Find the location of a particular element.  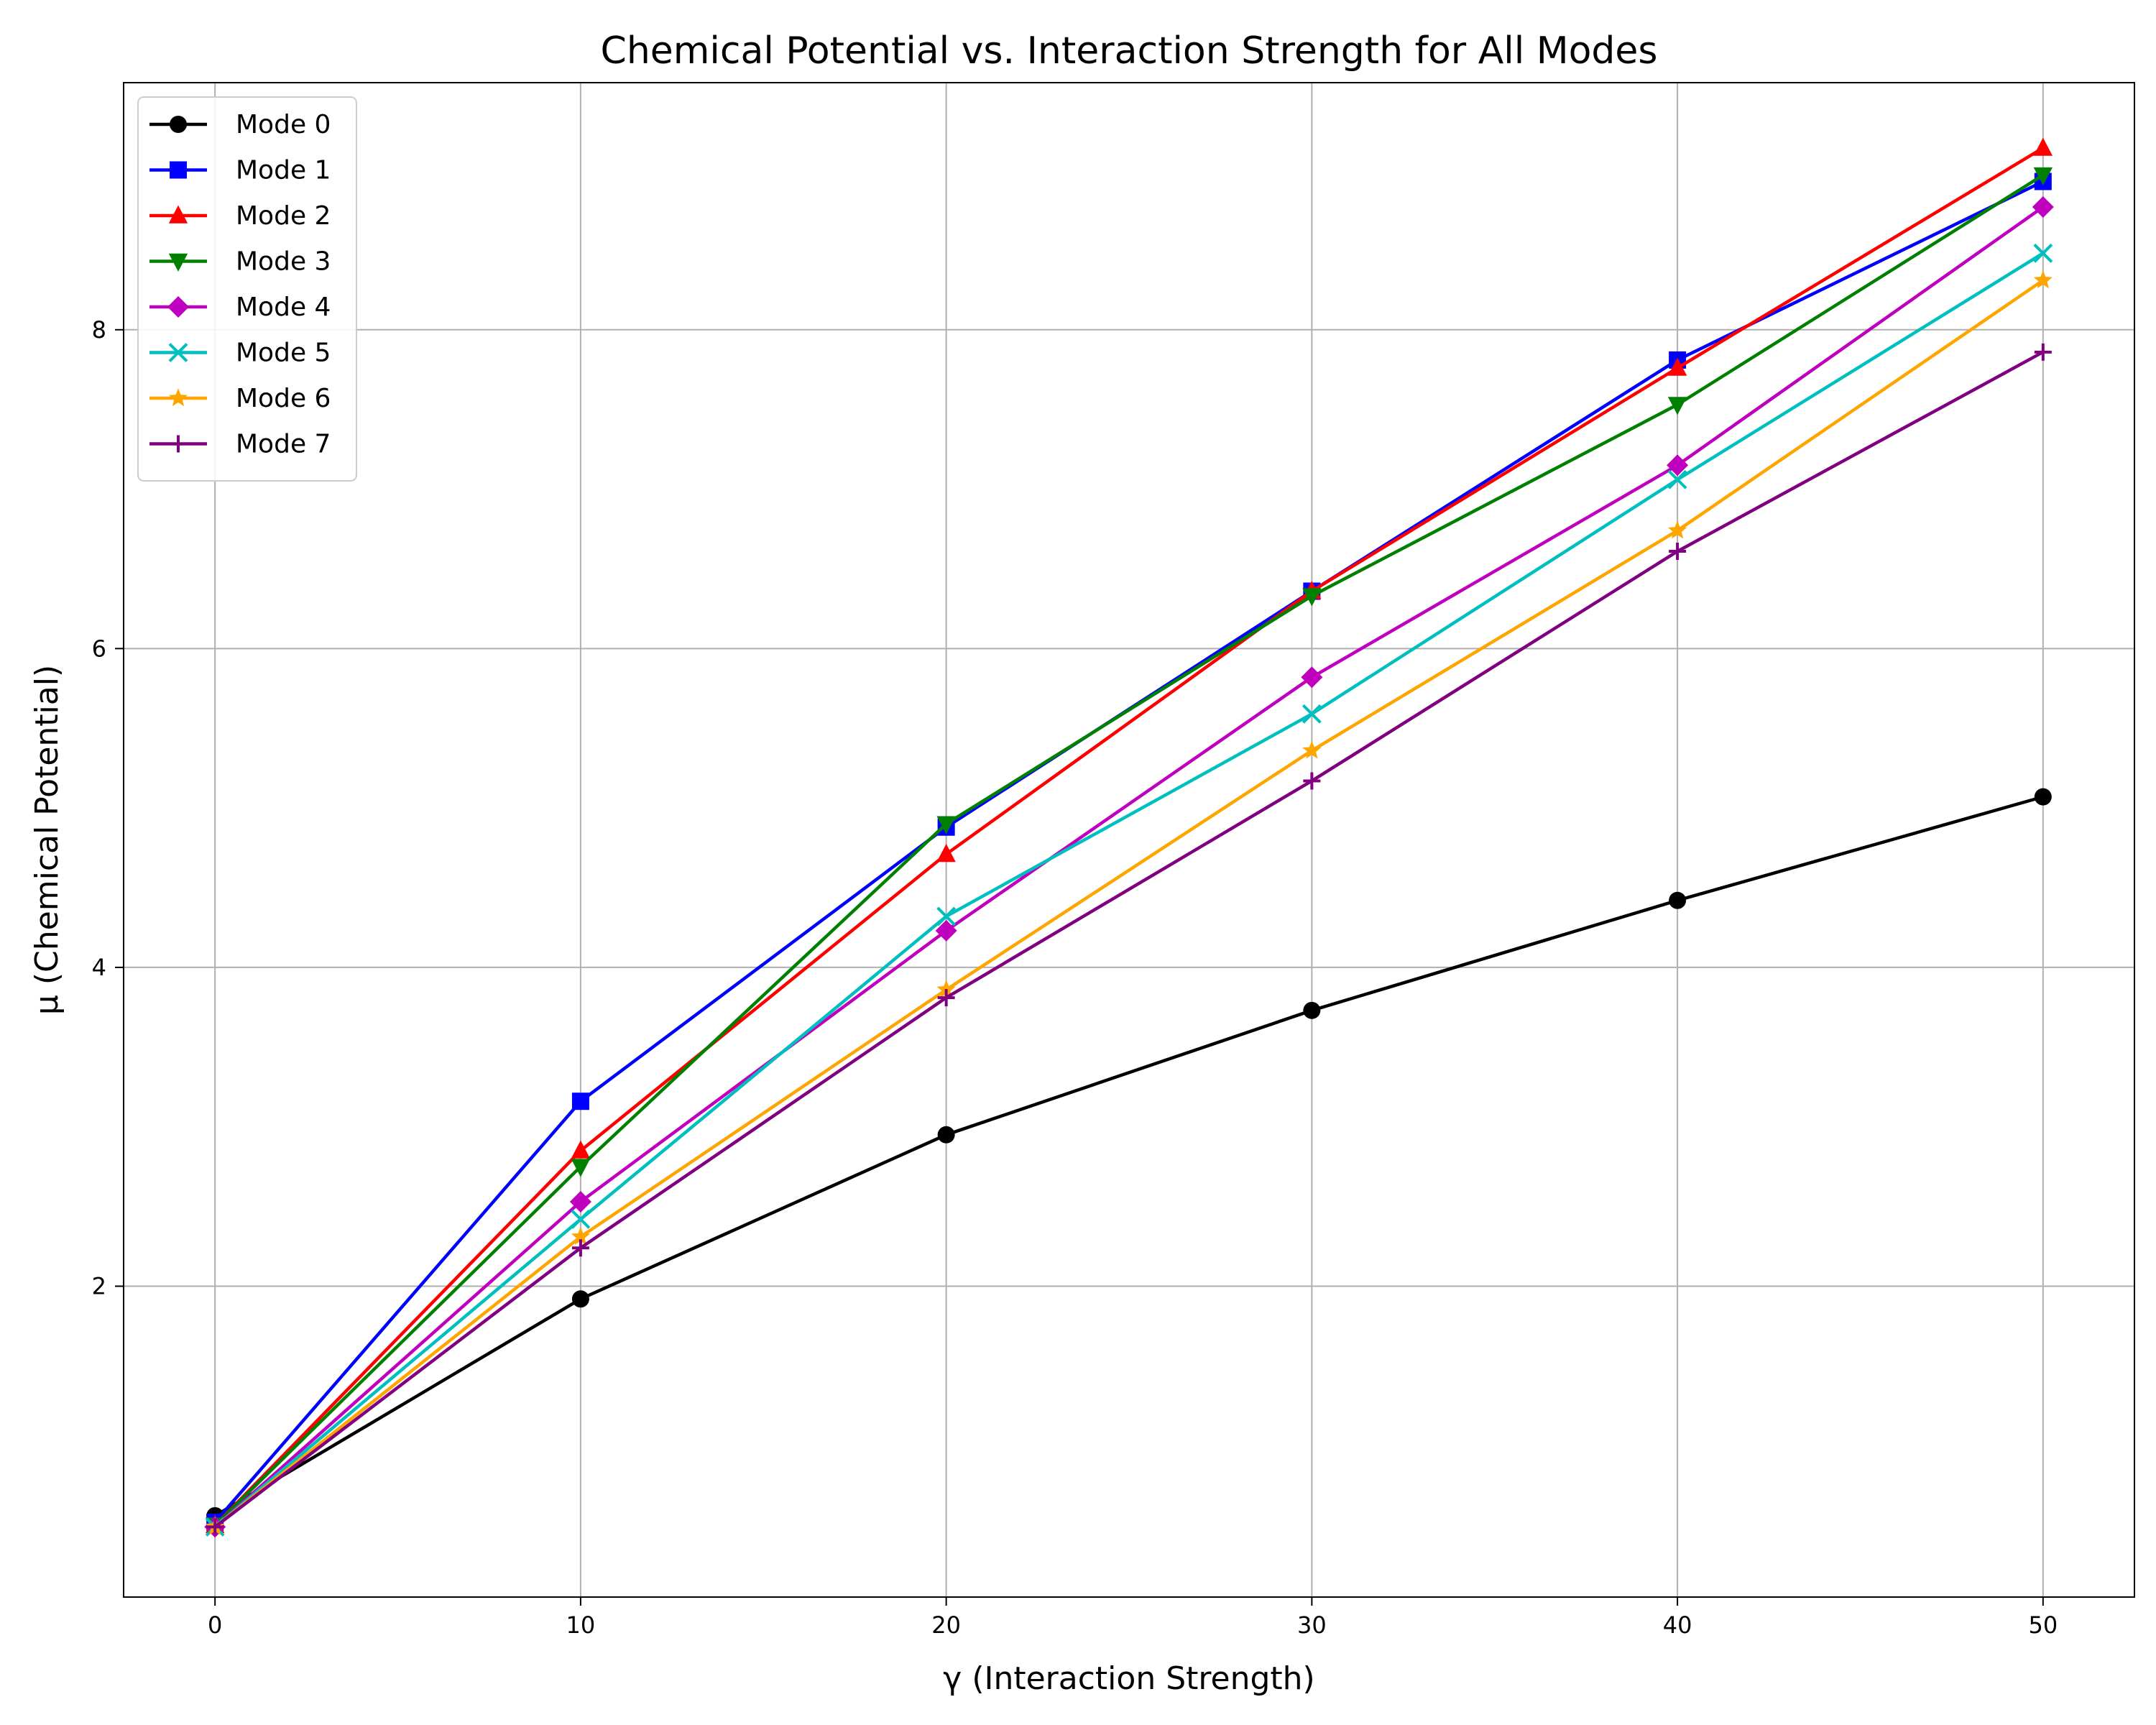

legend-item: Mode 2 is located at coordinates (240, 216).